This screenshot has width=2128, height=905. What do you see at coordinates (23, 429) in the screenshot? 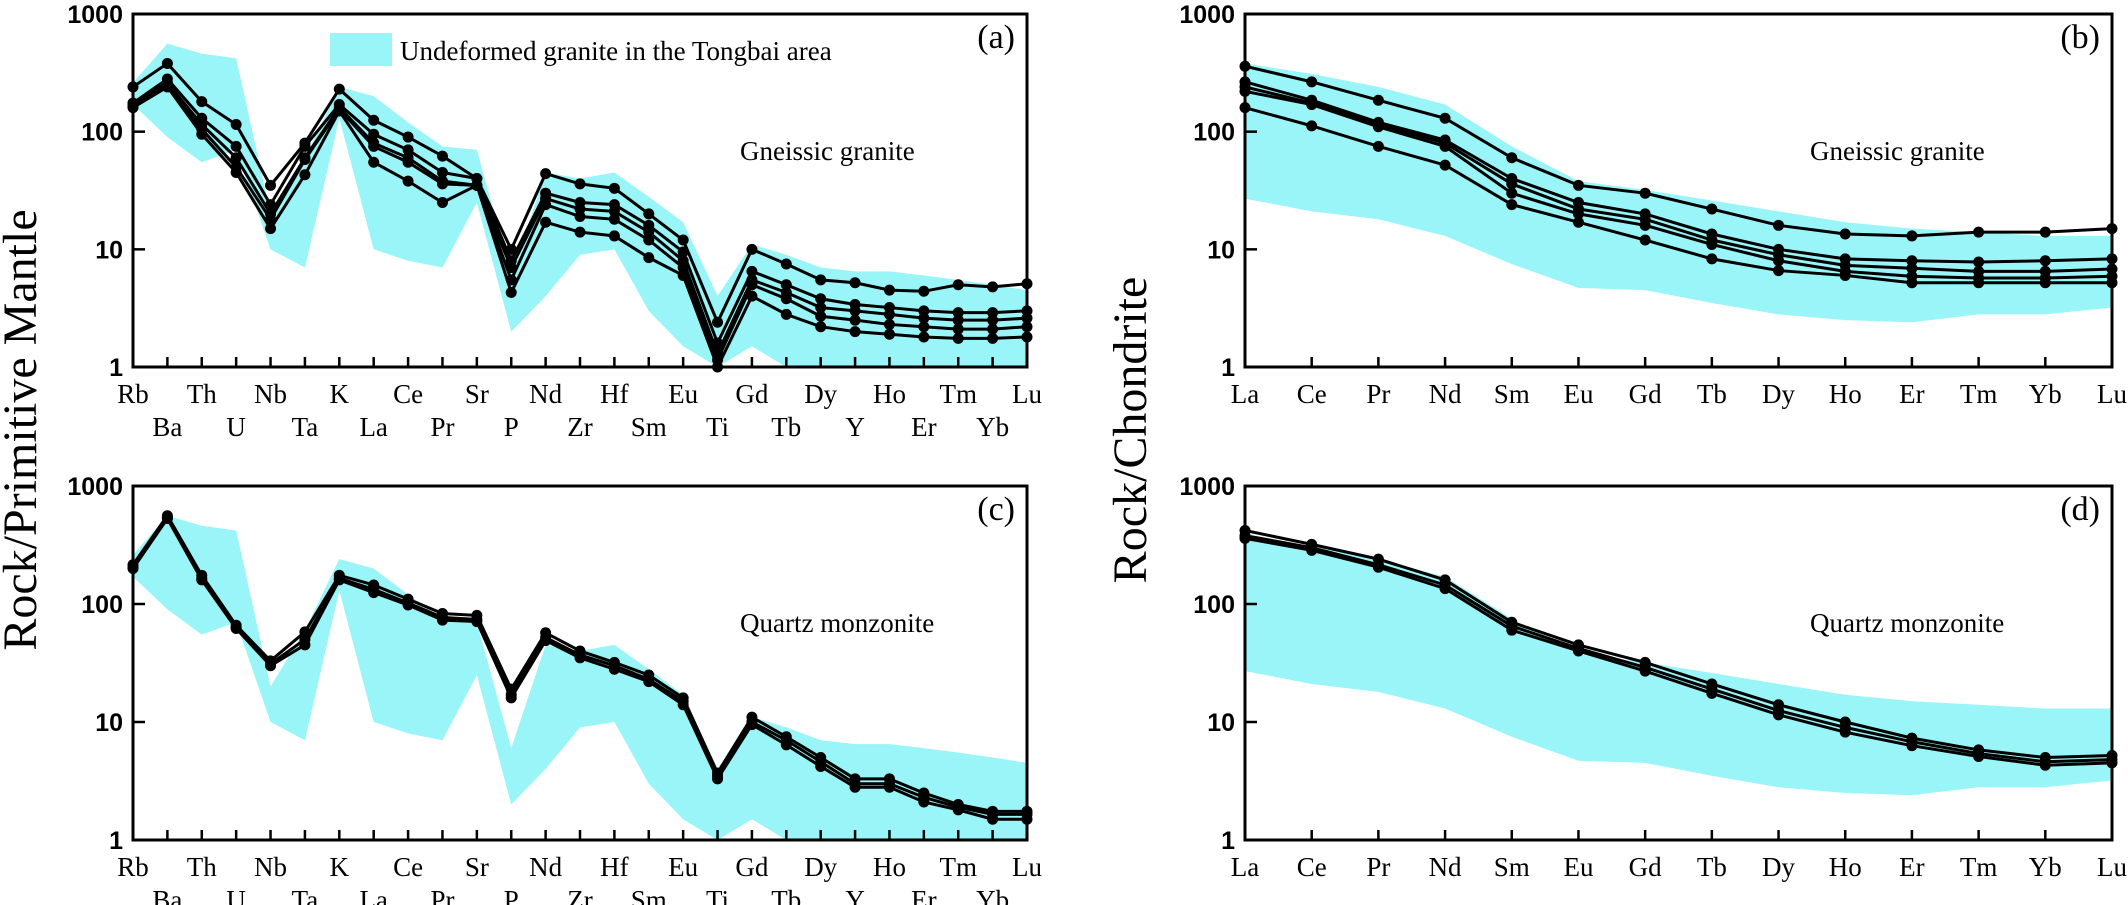
I see `ylabel-primitive-mantle: Rock/Primitive Mantle` at bounding box center [23, 429].